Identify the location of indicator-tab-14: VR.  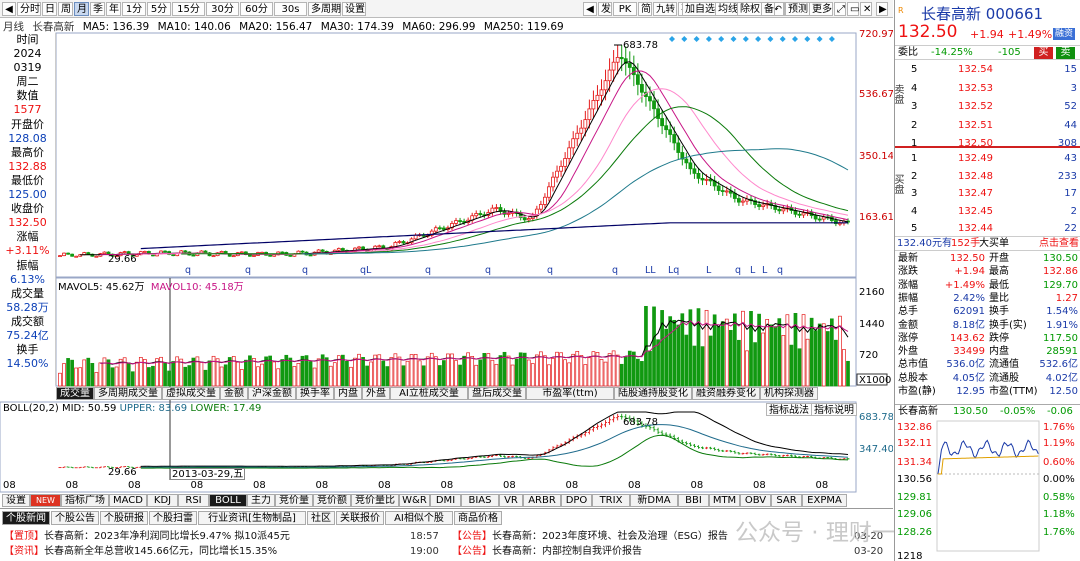
(511, 500).